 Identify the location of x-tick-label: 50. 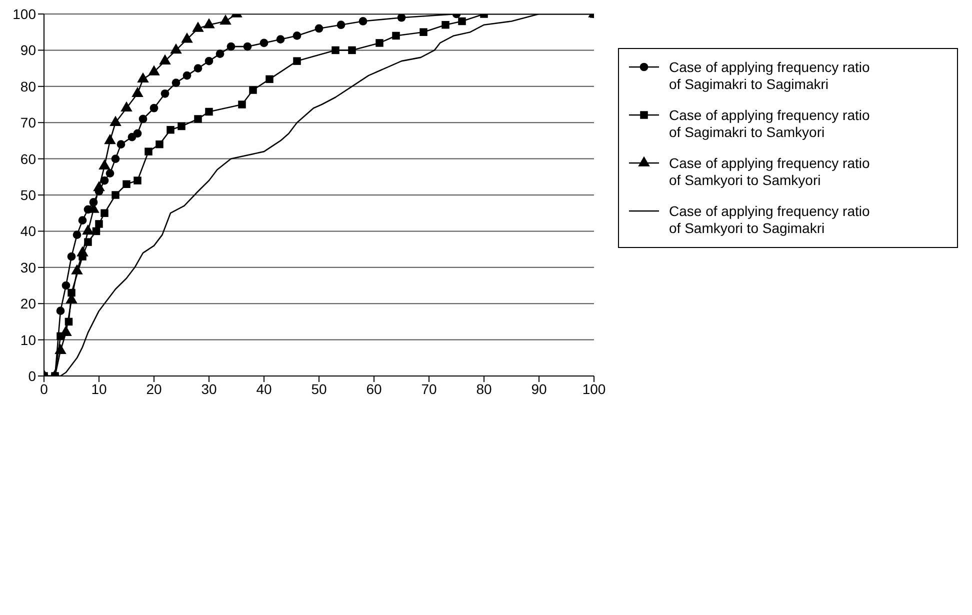
(319, 388).